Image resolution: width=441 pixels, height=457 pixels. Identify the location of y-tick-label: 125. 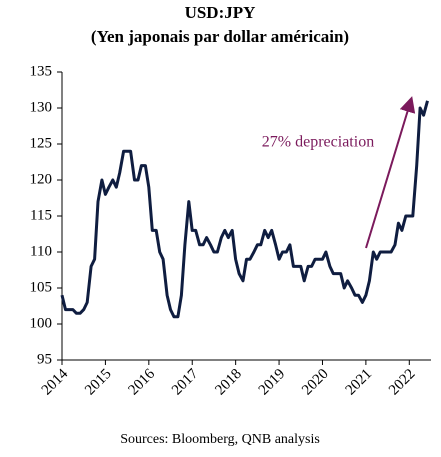
(41, 143).